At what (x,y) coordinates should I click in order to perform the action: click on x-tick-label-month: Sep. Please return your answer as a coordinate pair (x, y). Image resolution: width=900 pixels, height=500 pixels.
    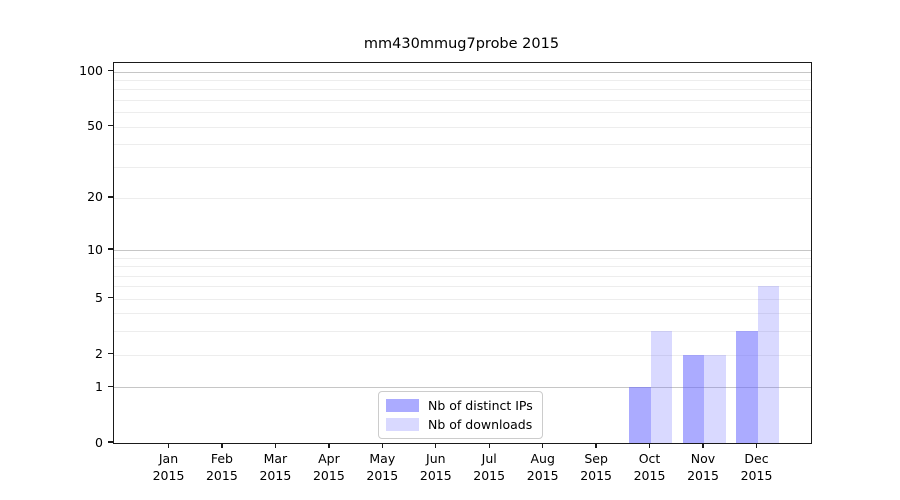
    Looking at the image, I should click on (596, 458).